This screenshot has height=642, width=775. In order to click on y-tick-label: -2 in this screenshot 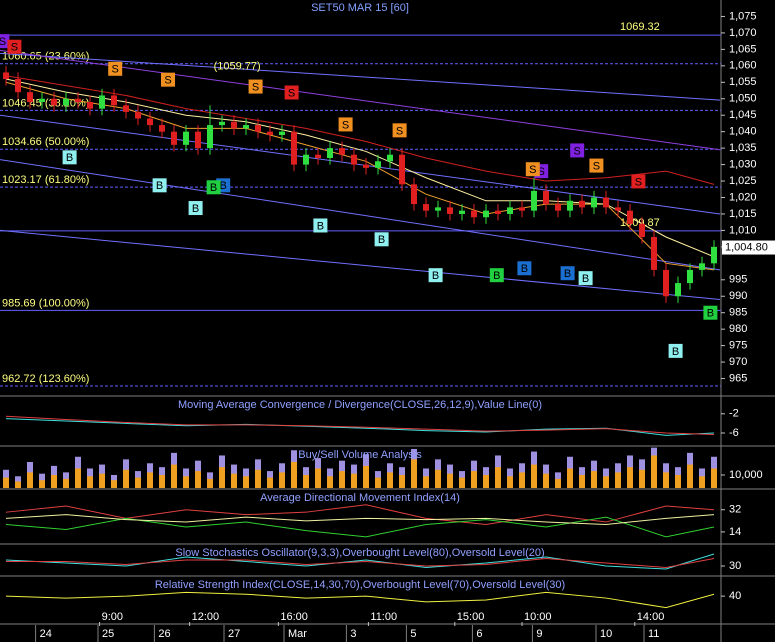, I will do `click(734, 414)`.